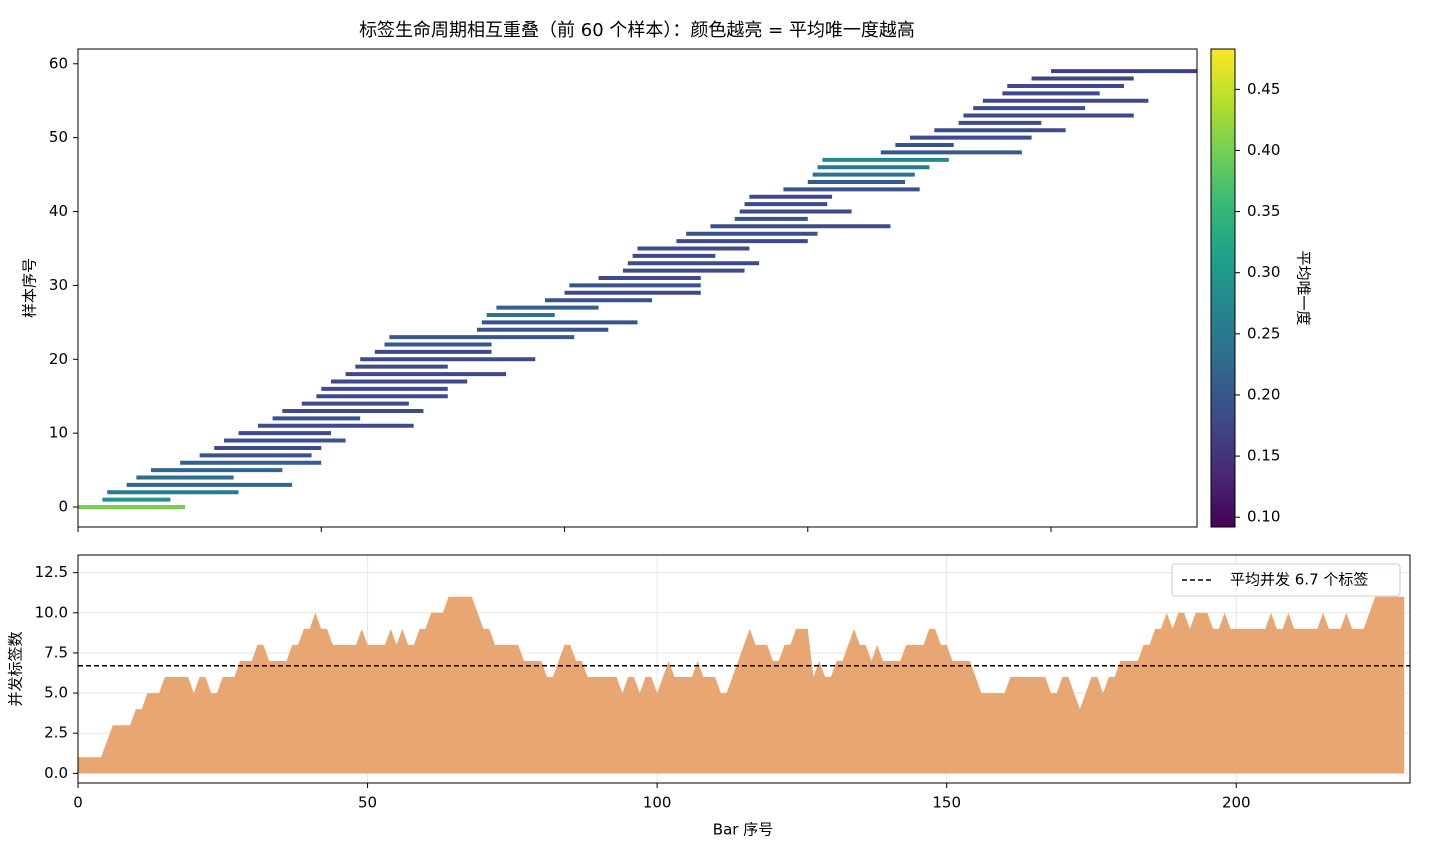 Image resolution: width=1430 pixels, height=862 pixels. Describe the element at coordinates (58, 63) in the screenshot. I see `y-tick-label: 60` at that location.